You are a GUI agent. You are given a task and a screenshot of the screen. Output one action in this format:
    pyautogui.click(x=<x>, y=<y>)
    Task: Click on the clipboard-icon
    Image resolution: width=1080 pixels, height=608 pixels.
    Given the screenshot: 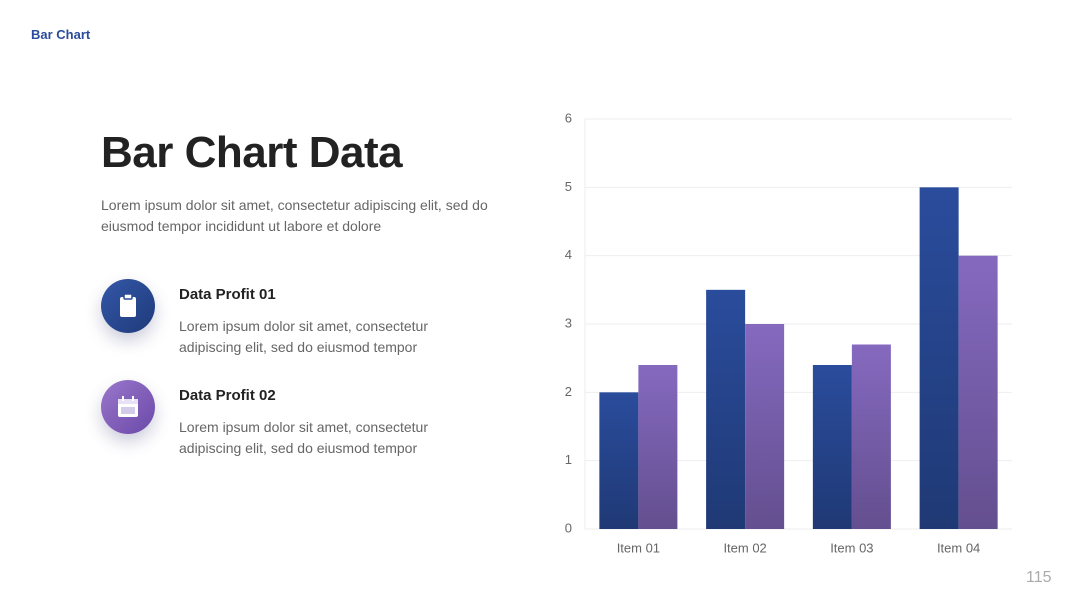 What is the action you would take?
    pyautogui.click(x=128, y=306)
    